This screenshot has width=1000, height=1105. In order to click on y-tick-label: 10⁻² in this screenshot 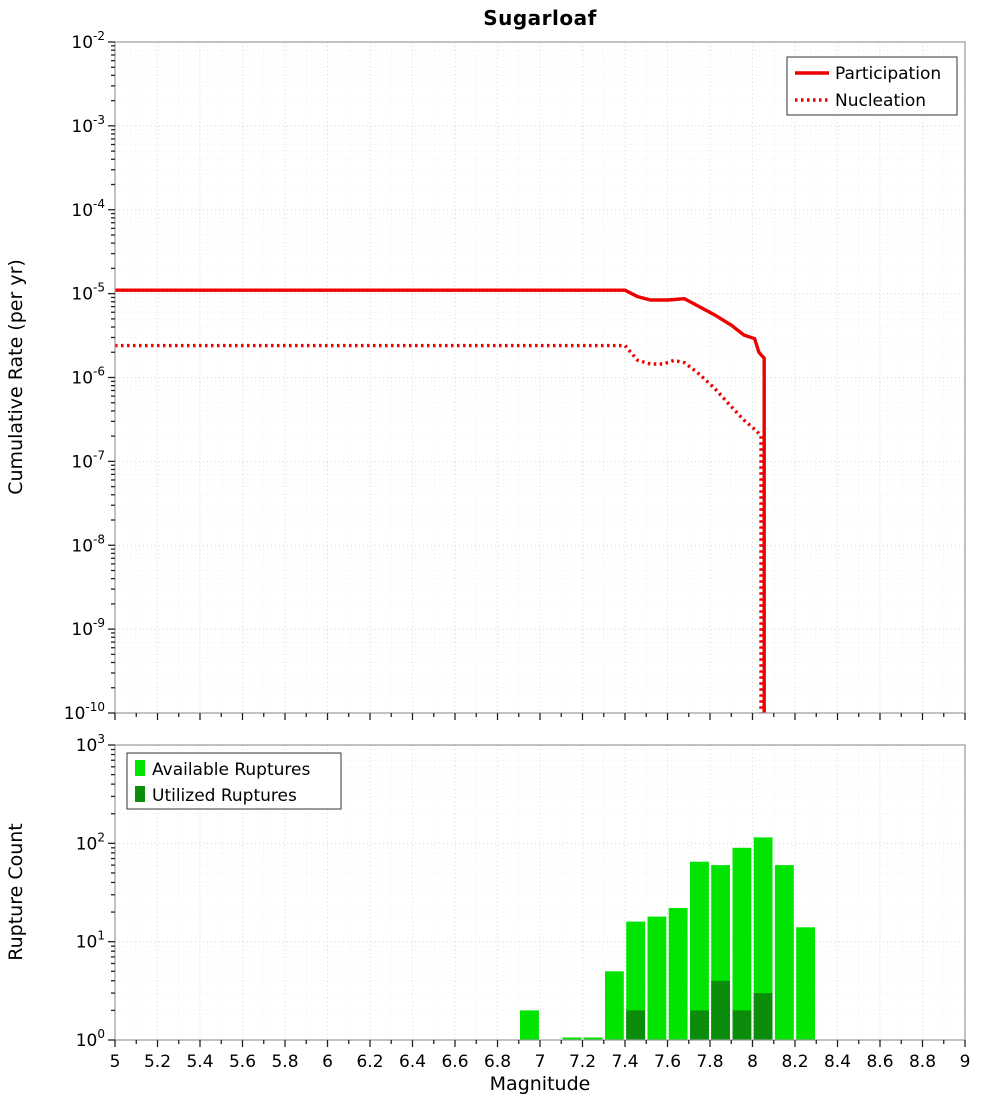, I will do `click(88, 41)`.